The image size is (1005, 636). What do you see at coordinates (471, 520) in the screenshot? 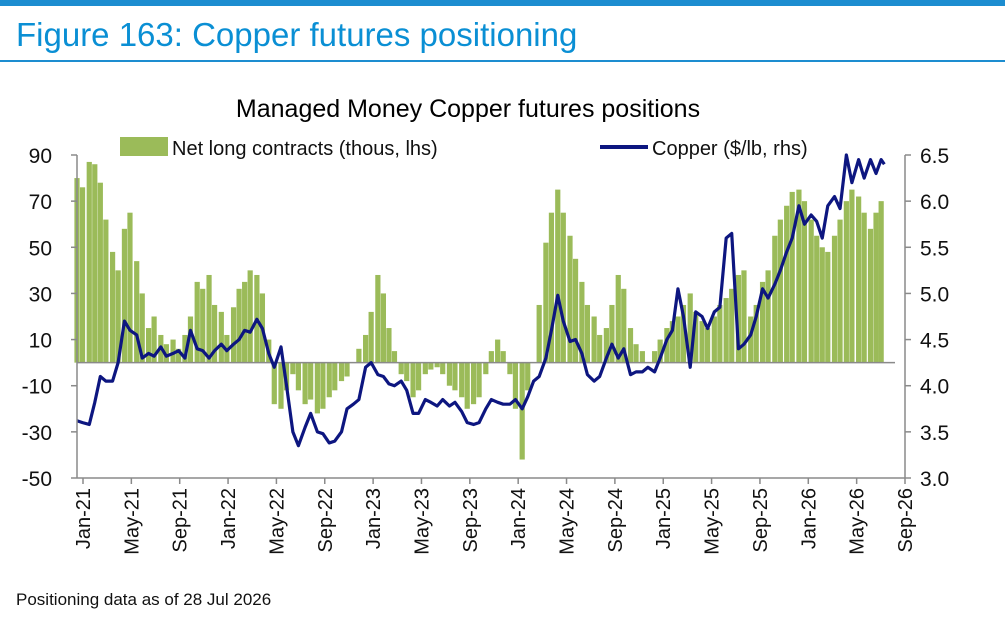
I see `x-tick-label-8: Sep-23` at bounding box center [471, 520].